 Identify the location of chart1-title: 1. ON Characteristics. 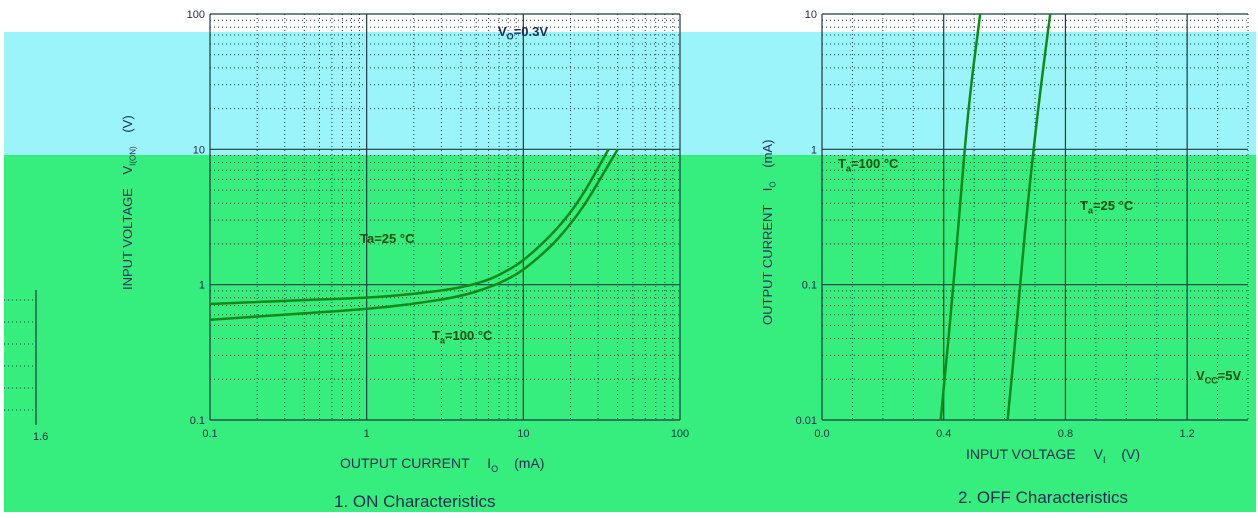
(415, 501).